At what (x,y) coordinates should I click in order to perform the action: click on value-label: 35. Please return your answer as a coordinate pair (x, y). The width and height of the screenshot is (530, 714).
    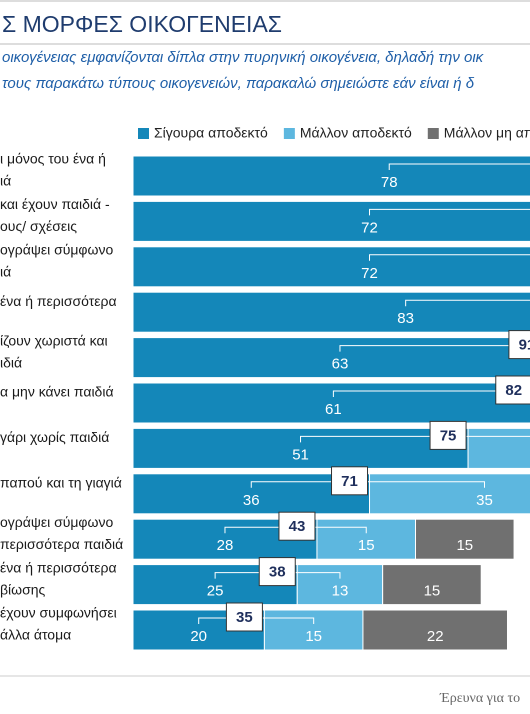
    Looking at the image, I should click on (484, 500).